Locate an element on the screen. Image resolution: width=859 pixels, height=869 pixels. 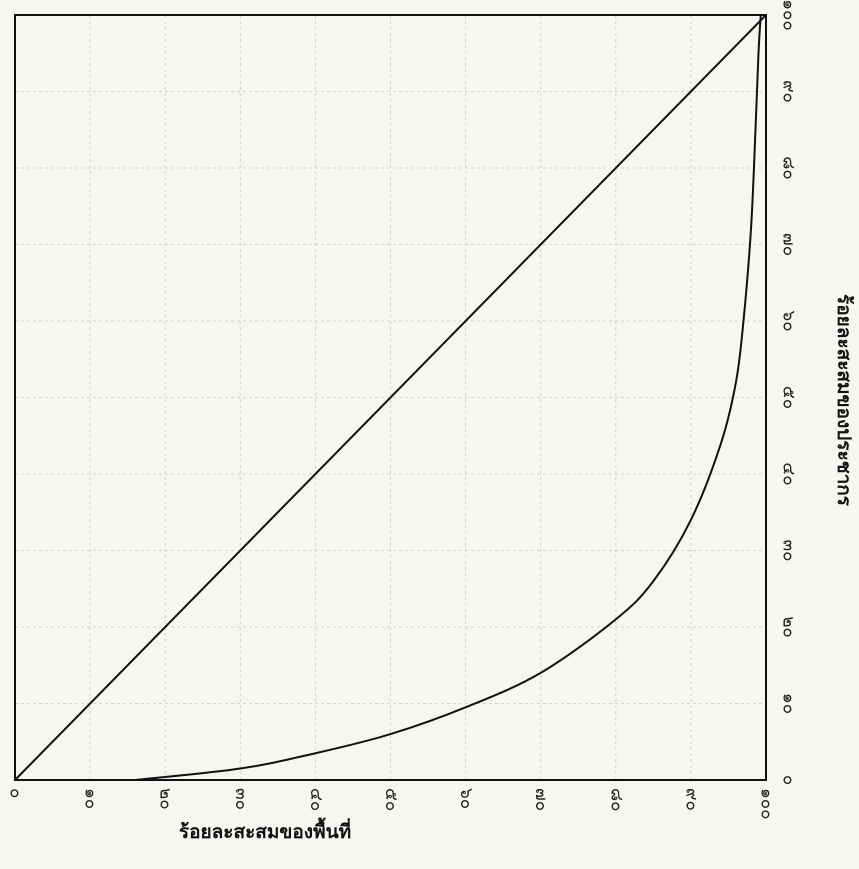
x-tick-label: ๐ is located at coordinates (16, 793).